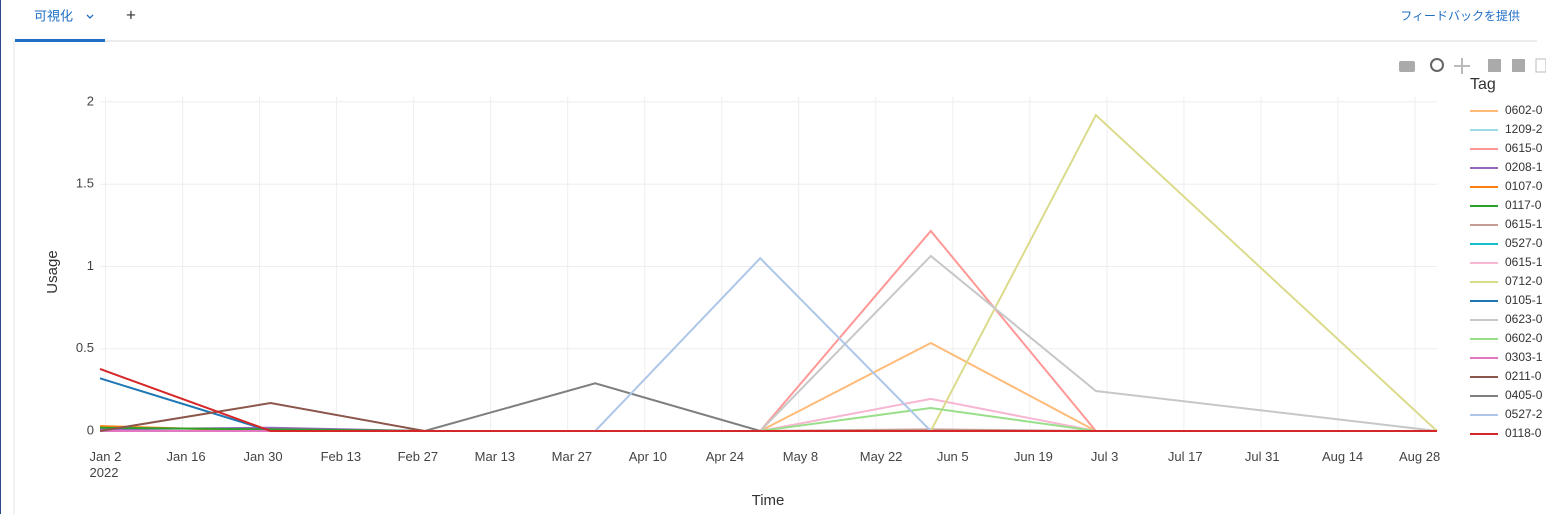 This screenshot has height=514, width=1546. I want to click on toolbar, so click(1472, 66).